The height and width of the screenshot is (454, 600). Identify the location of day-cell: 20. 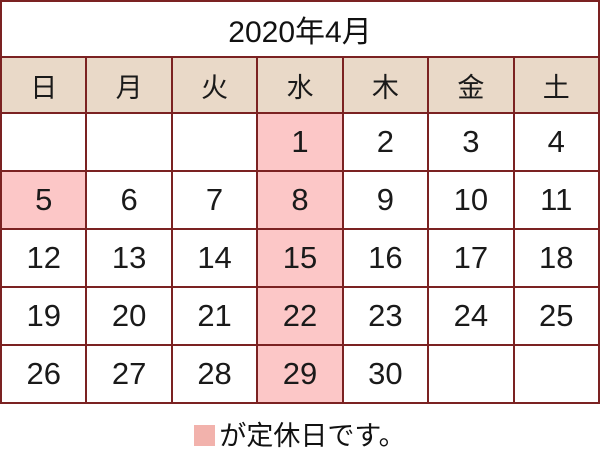
(129, 316).